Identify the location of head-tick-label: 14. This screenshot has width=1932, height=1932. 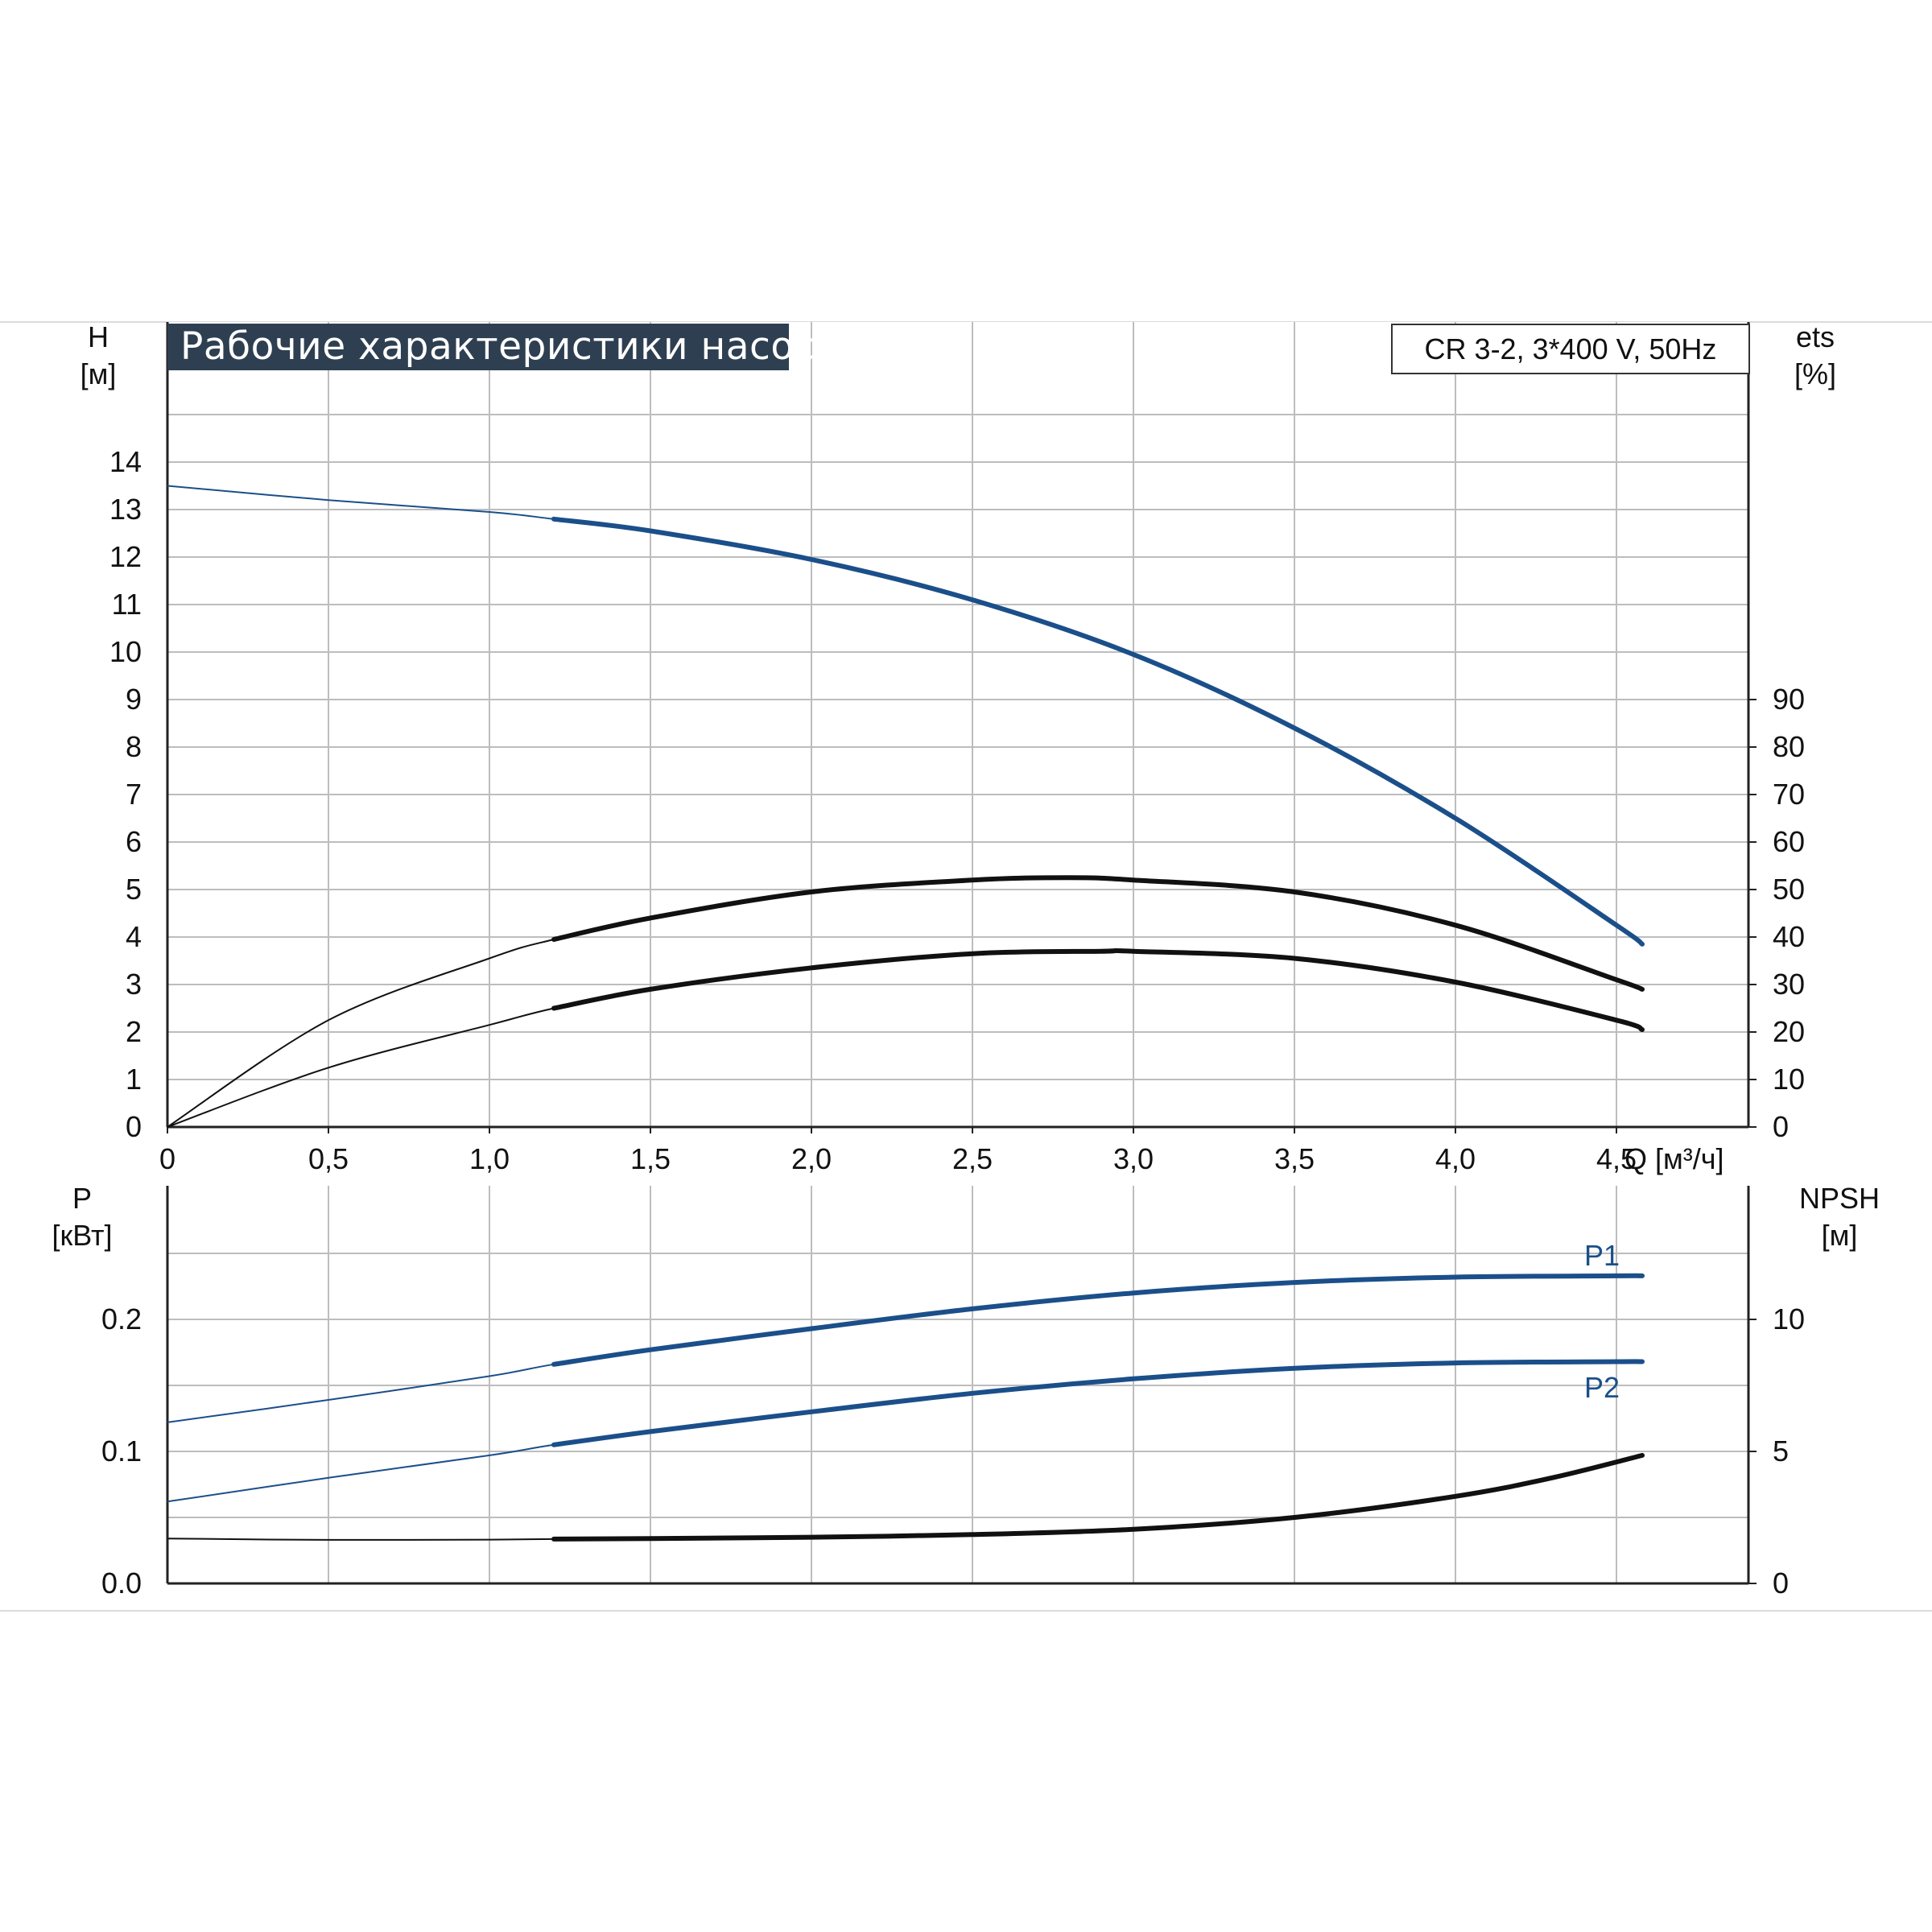
(126, 462).